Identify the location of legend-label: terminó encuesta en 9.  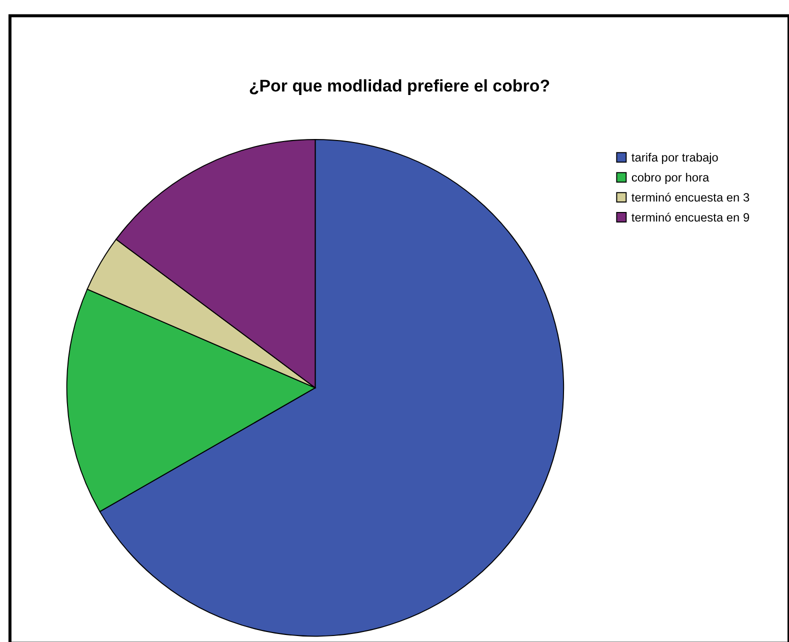
(690, 217).